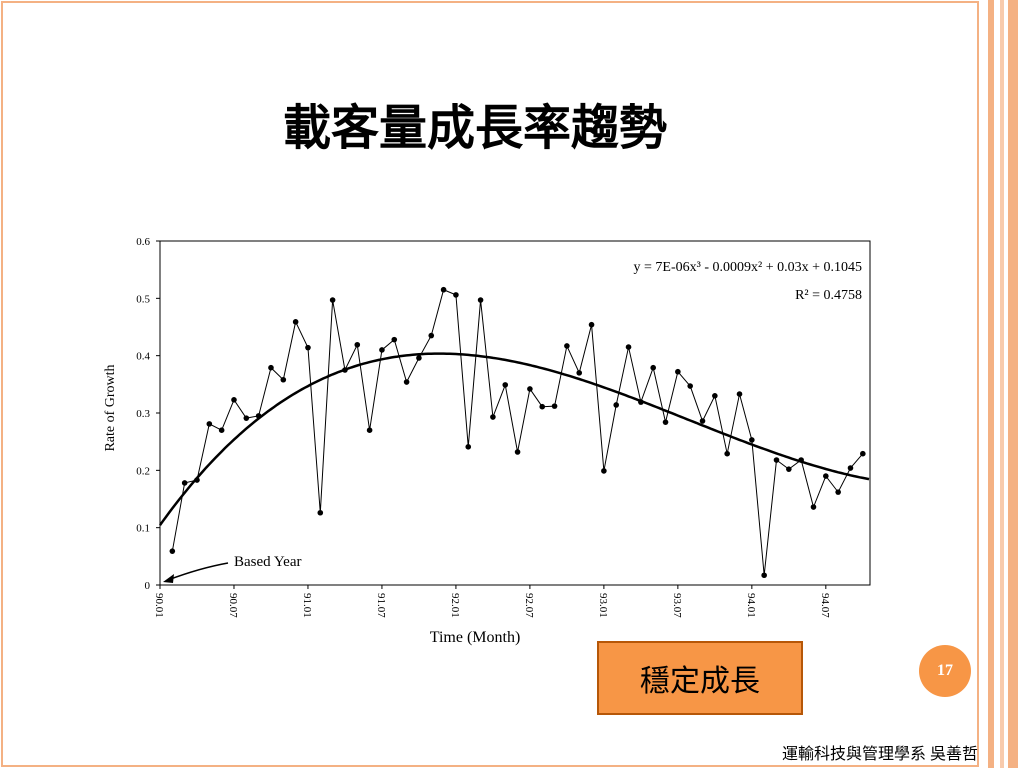 Image resolution: width=1024 pixels, height=768 pixels. Describe the element at coordinates (268, 562) in the screenshot. I see `annotation: Based Year` at that location.